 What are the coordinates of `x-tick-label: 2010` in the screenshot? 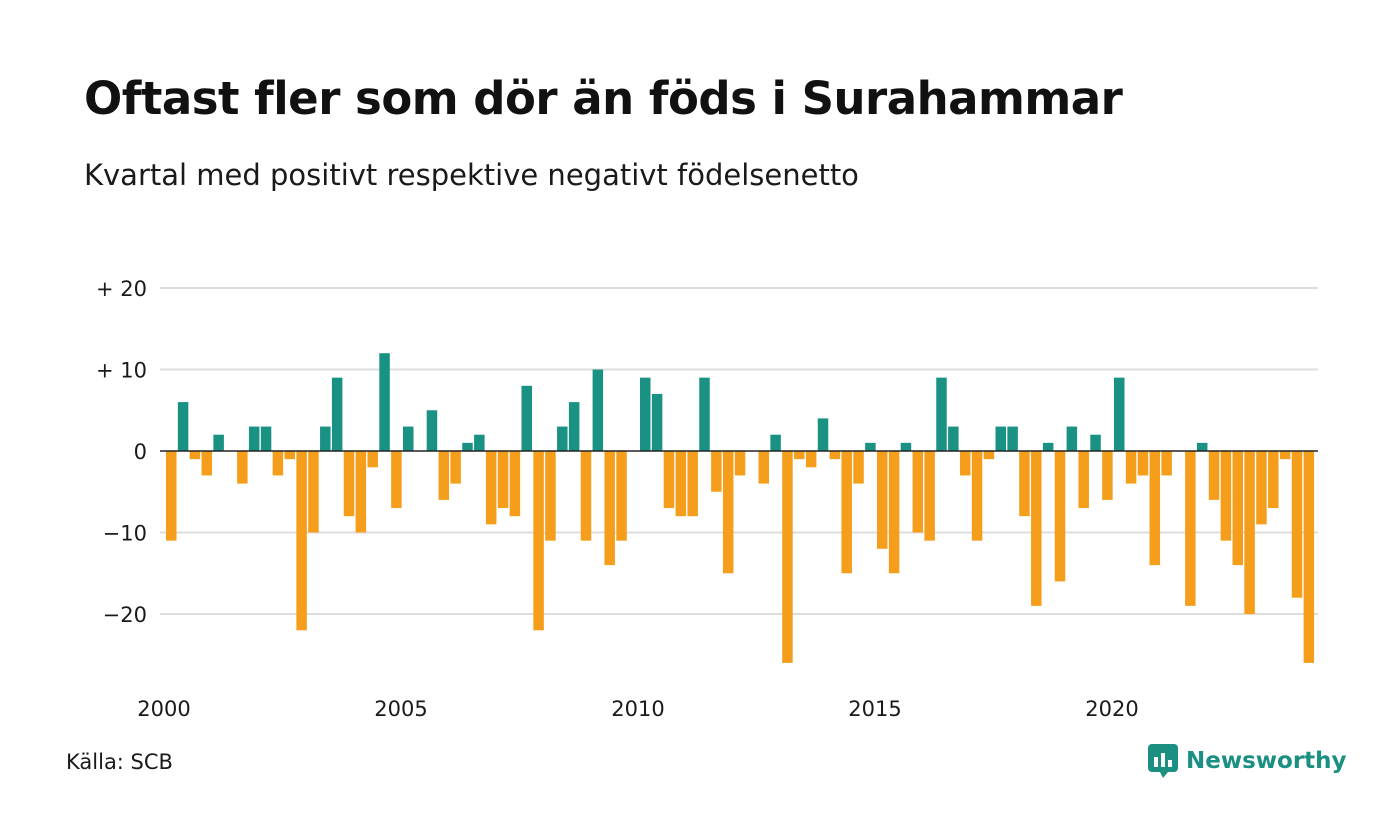 It's located at (637, 709).